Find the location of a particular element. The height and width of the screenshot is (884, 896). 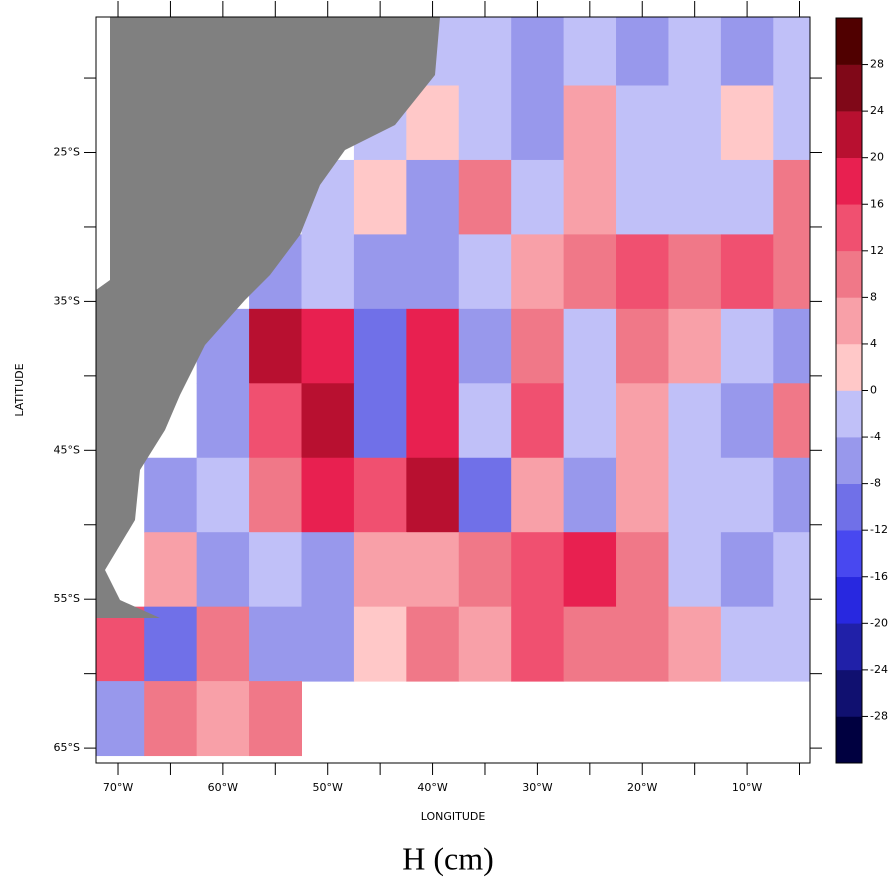

x-tick-label: 20°W is located at coordinates (642, 787).